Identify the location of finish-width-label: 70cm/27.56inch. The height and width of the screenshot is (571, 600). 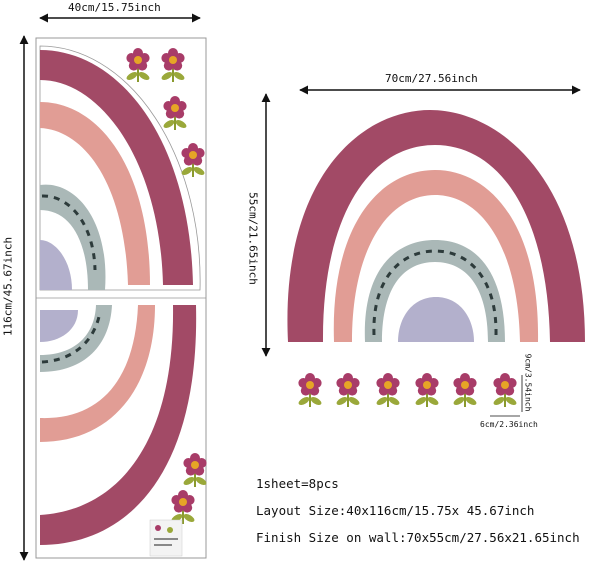
(431, 78).